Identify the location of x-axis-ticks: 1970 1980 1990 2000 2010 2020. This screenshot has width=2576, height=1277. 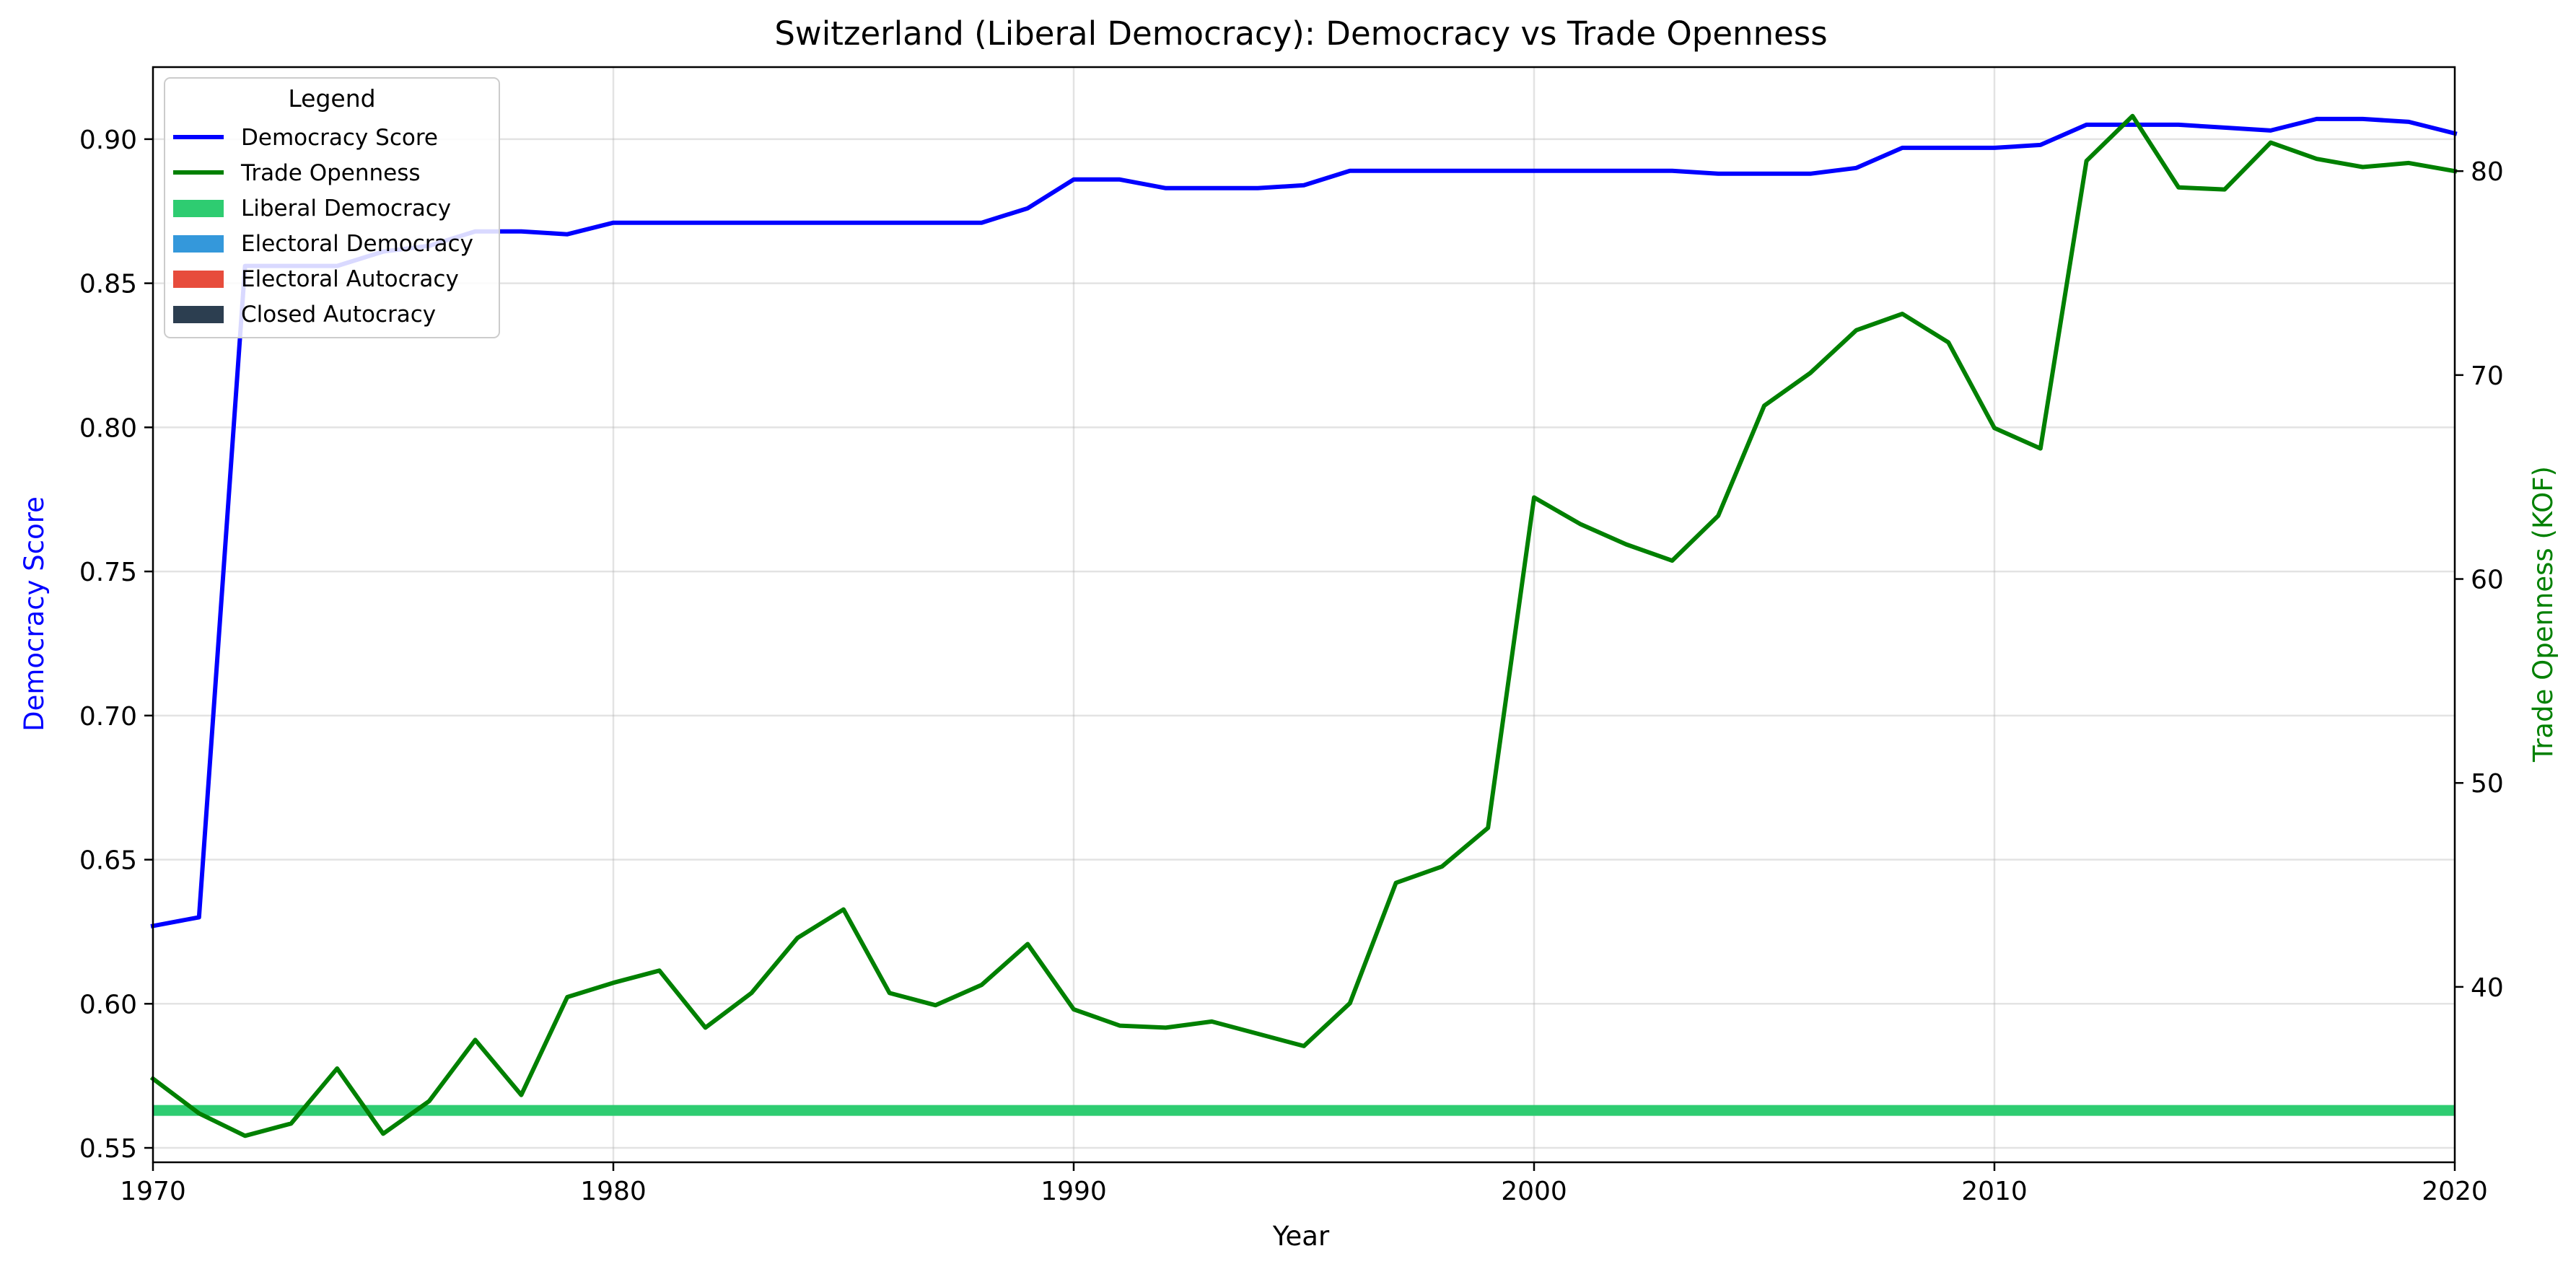
(1304, 1184).